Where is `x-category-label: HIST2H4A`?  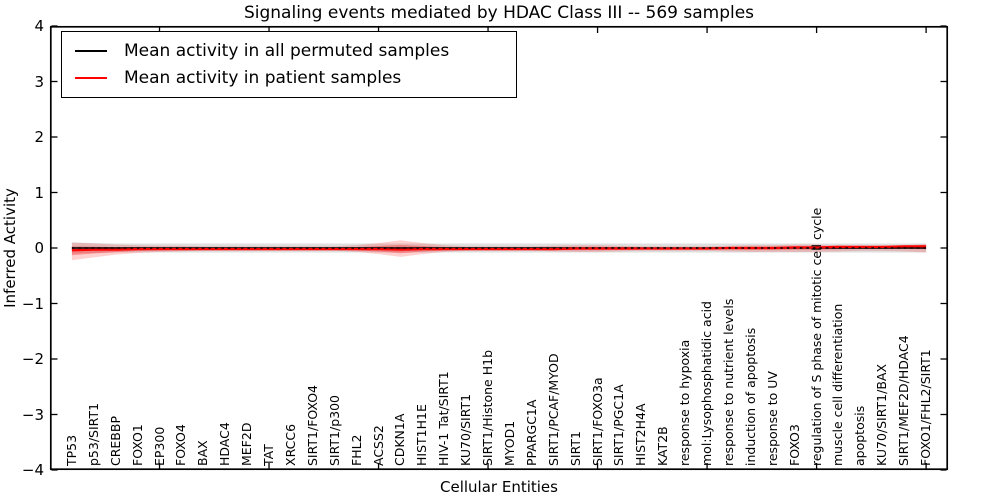
x-category-label: HIST2H4A is located at coordinates (641, 434).